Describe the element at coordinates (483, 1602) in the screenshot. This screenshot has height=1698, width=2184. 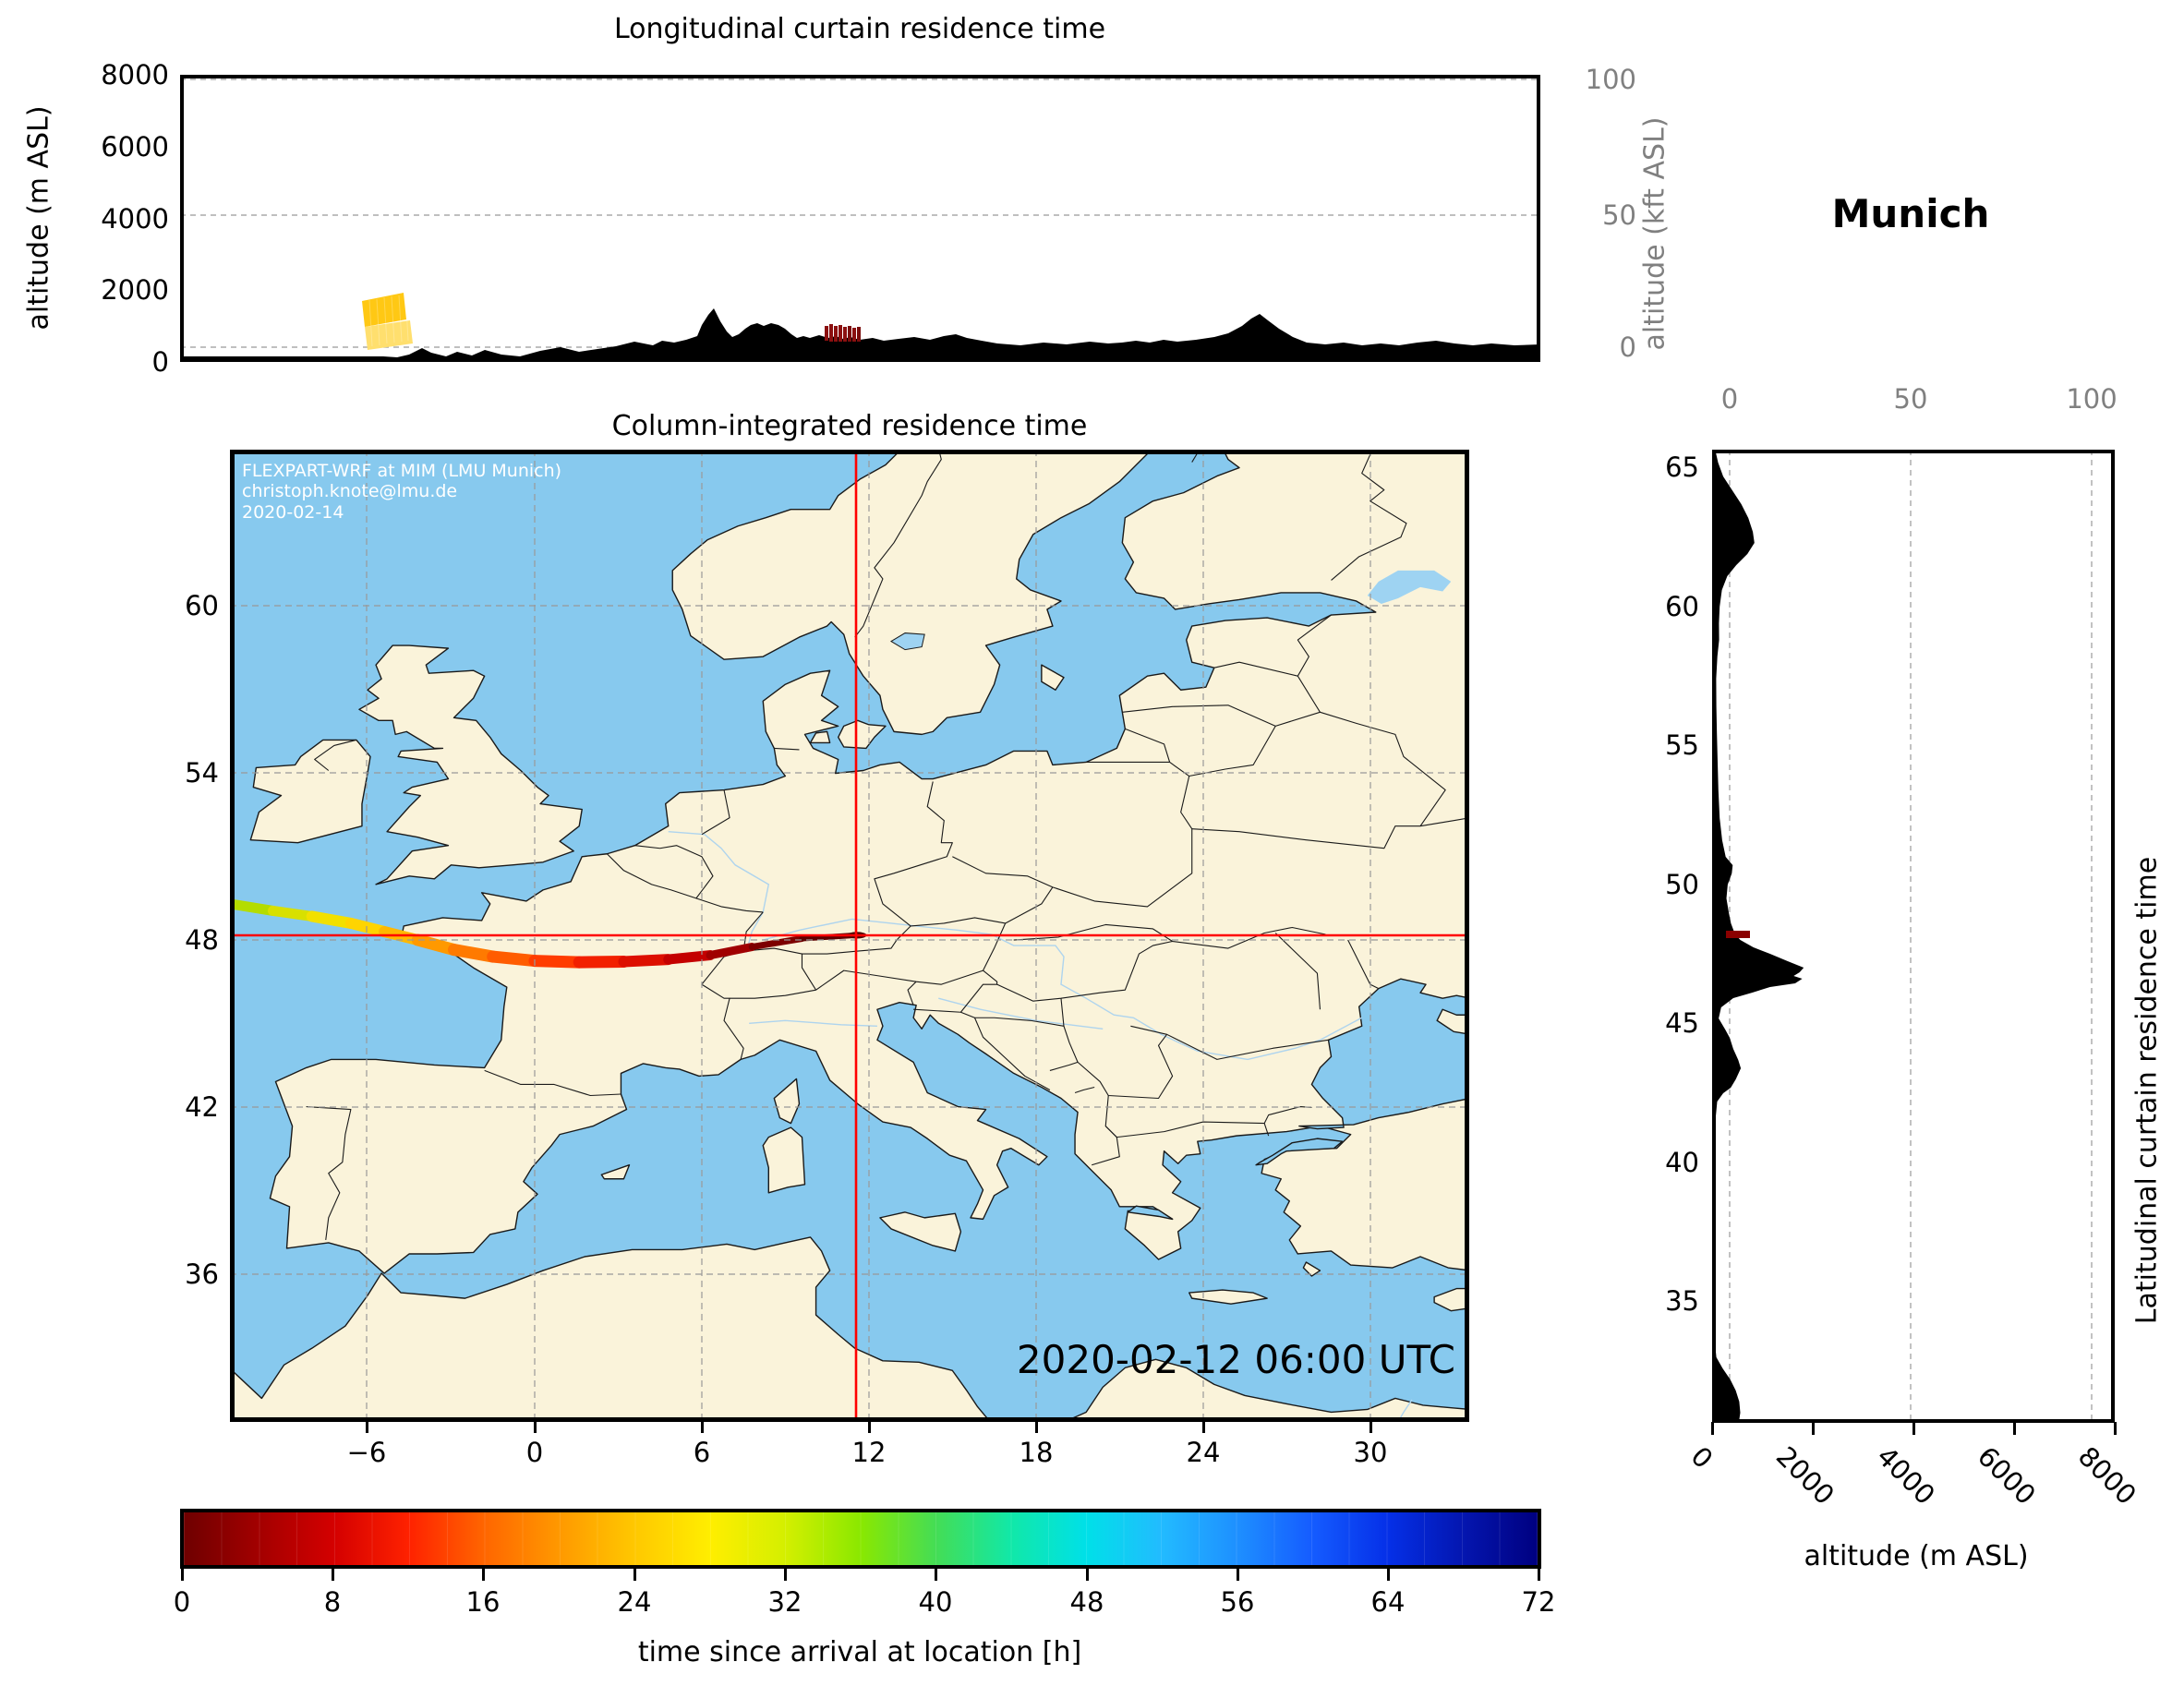
I see `tick-label: 16` at that location.